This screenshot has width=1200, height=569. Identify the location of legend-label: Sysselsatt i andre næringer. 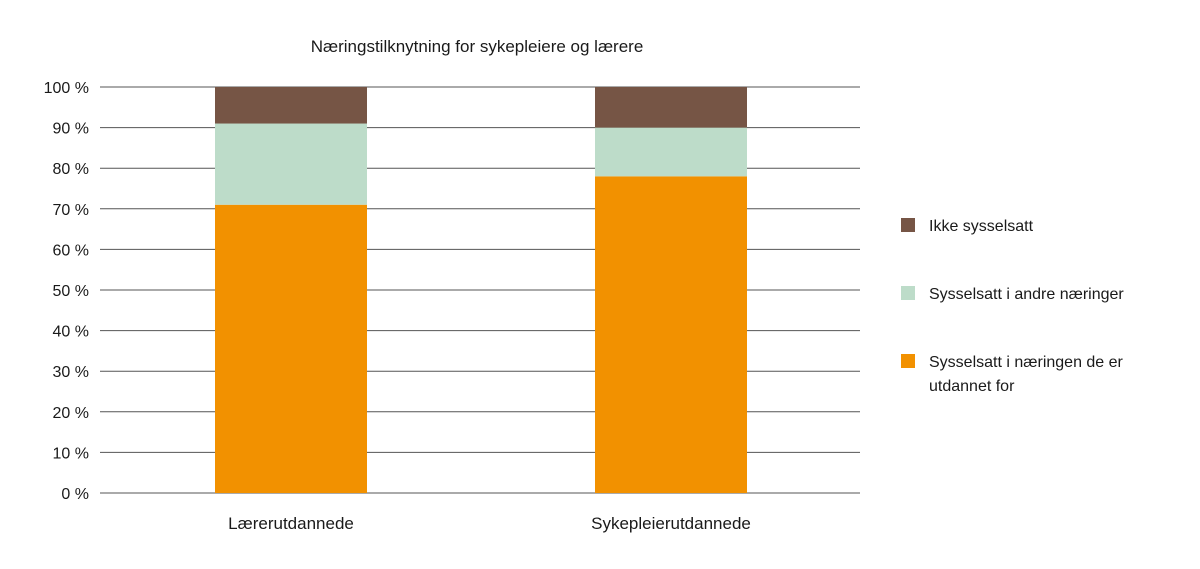
(1026, 294).